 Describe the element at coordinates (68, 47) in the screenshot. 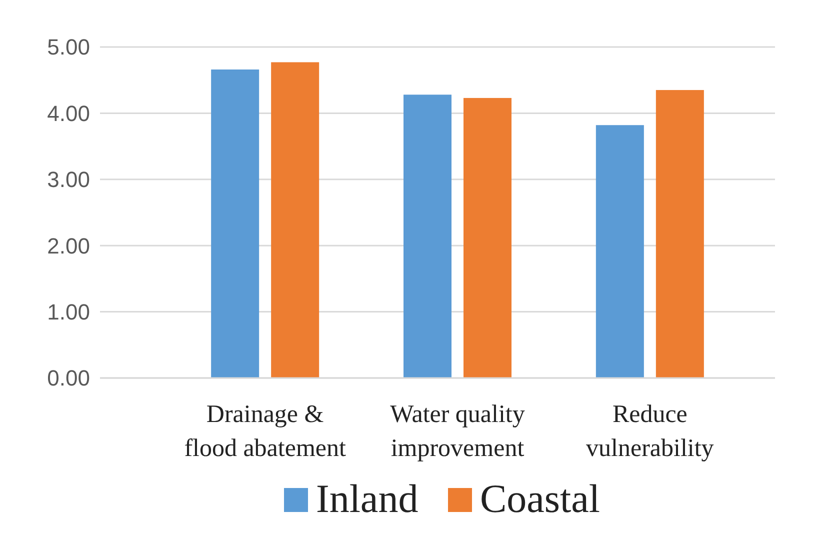

I see `y-tick-label: 5.00` at that location.